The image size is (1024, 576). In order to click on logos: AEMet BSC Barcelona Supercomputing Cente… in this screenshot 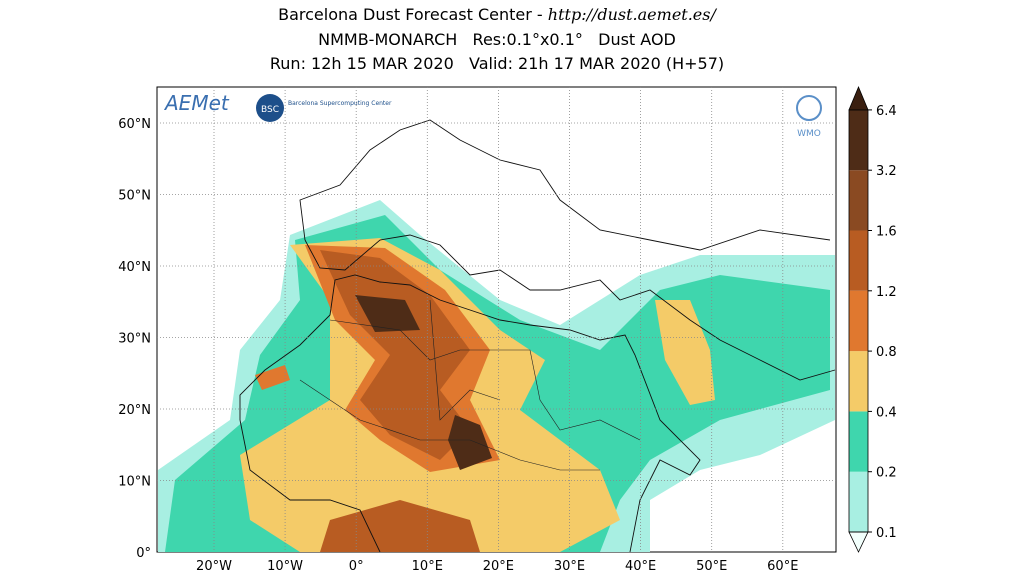, I will do `click(492, 115)`.